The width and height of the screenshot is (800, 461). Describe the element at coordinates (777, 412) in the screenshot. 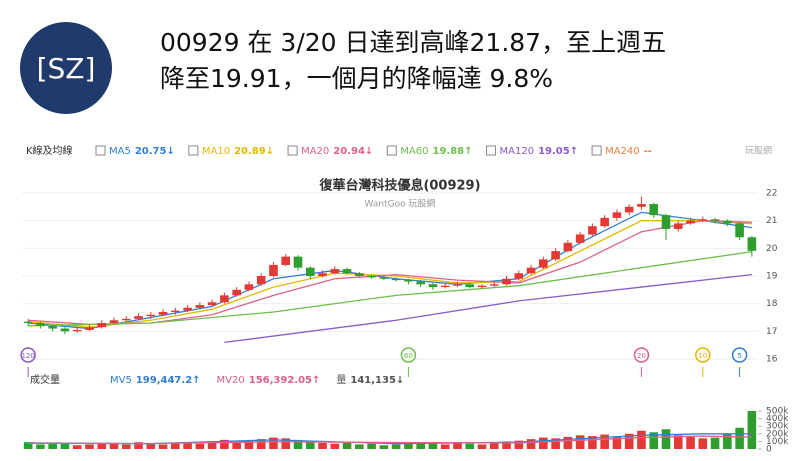

I see `y-tick-label: 500k` at that location.